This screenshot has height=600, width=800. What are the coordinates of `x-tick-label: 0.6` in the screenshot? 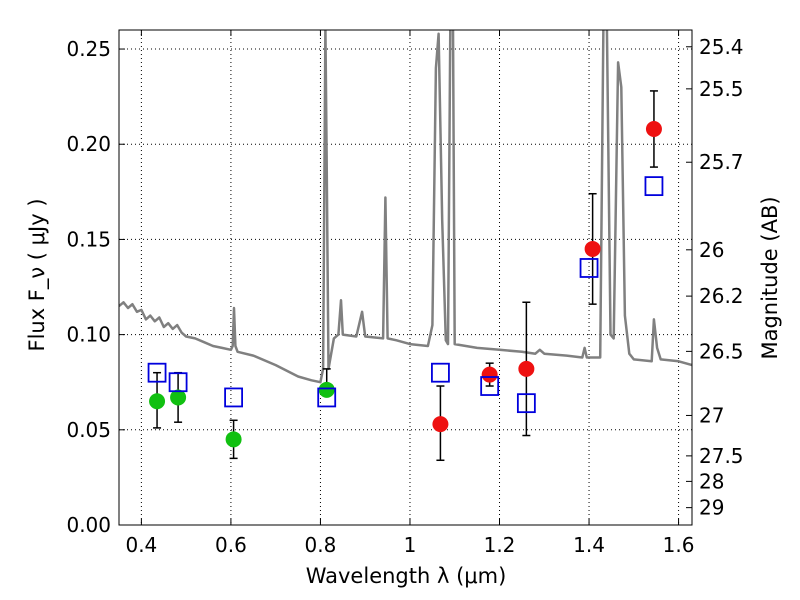 It's located at (231, 545).